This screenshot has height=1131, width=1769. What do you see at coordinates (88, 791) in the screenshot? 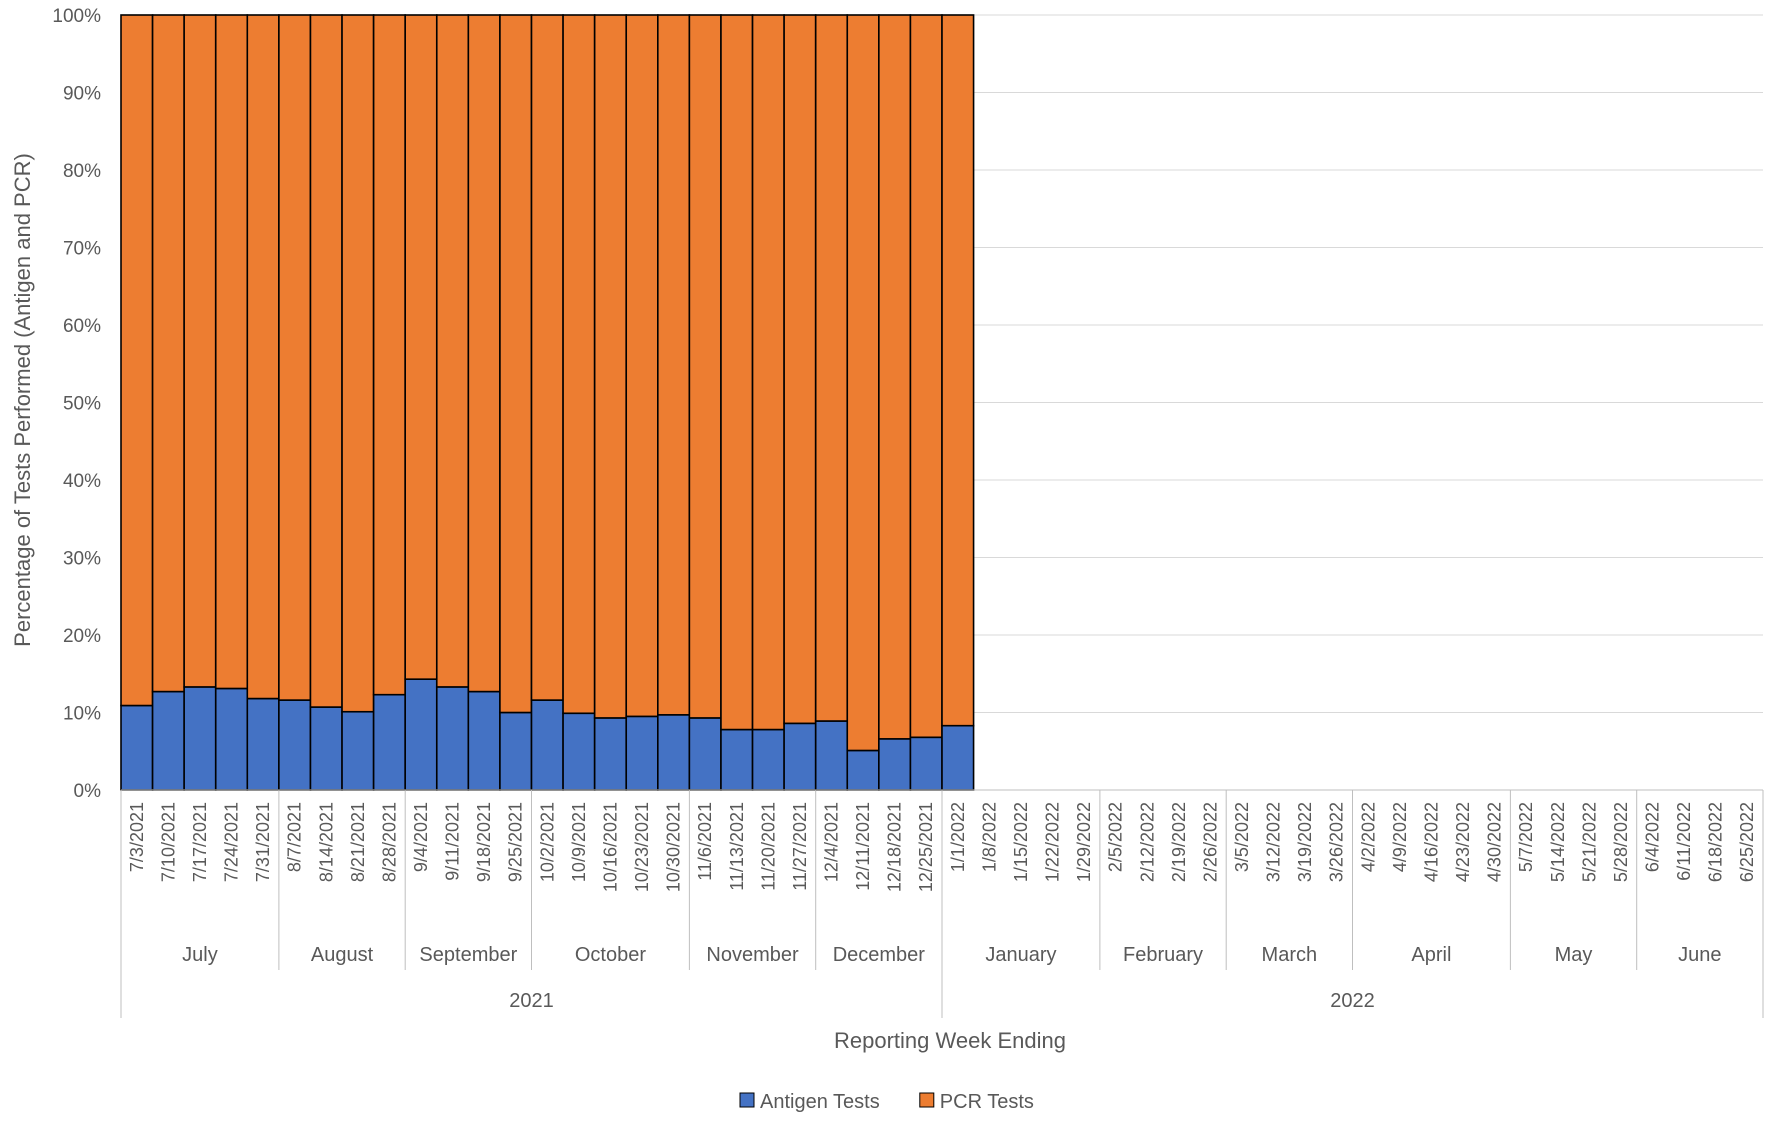
I see `y-tick-label: 0%` at bounding box center [88, 791].